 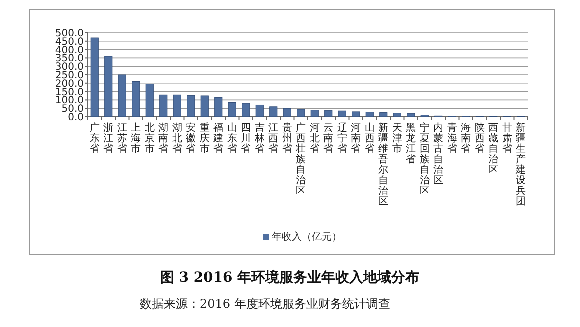 I want to click on x-tick-label: 吉林省, so click(x=259, y=138).